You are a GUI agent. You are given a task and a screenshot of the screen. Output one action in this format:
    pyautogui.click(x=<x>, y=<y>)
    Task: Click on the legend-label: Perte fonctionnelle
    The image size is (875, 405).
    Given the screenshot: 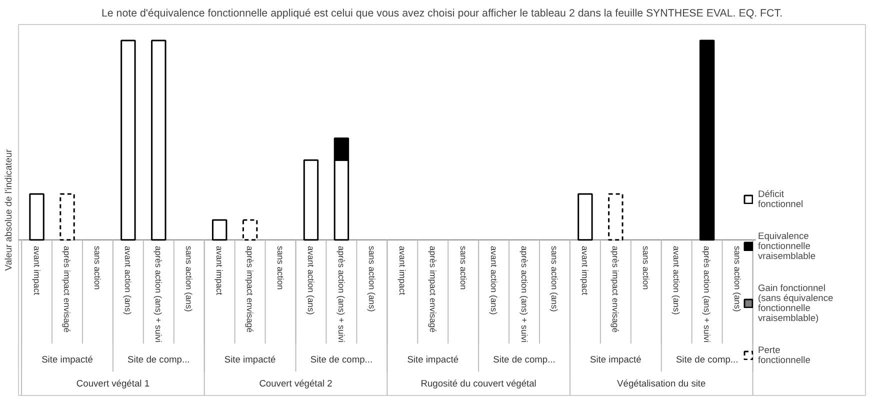 What is the action you would take?
    pyautogui.click(x=784, y=355)
    